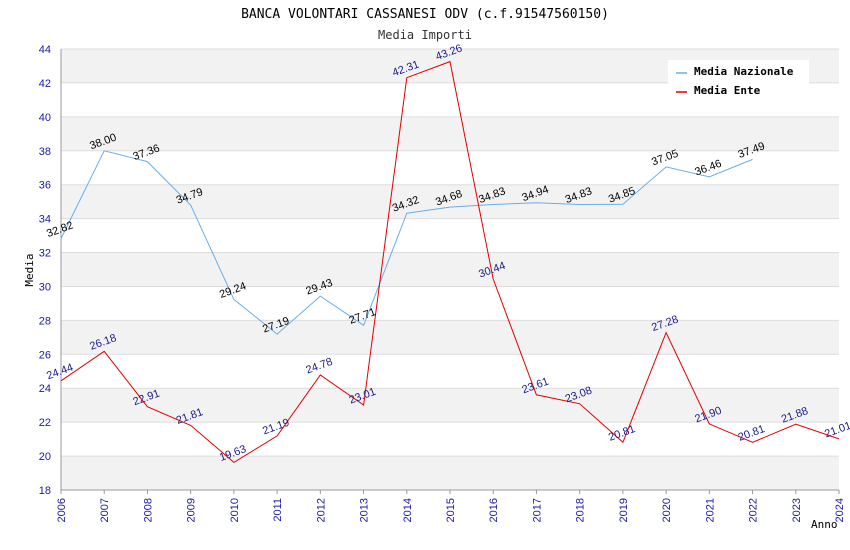 Image resolution: width=850 pixels, height=550 pixels. Describe the element at coordinates (105, 510) in the screenshot. I see `x-tick-label: 2007` at that location.